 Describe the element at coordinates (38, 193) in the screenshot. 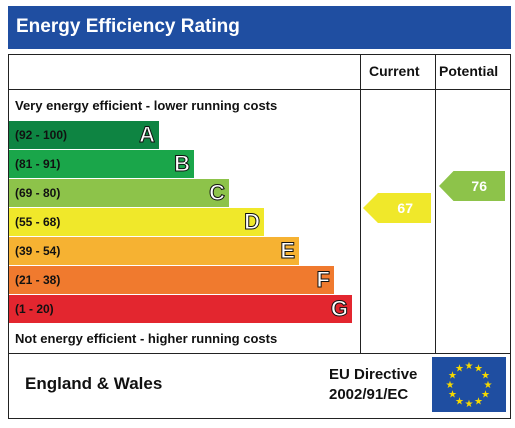

I see `band-range: (69 - 80)` at that location.